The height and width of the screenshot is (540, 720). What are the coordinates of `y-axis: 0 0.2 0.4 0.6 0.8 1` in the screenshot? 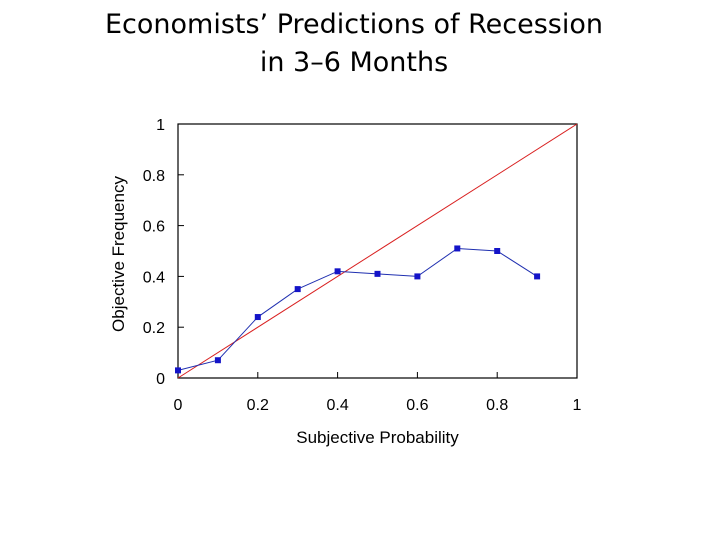 It's located at (163, 252).